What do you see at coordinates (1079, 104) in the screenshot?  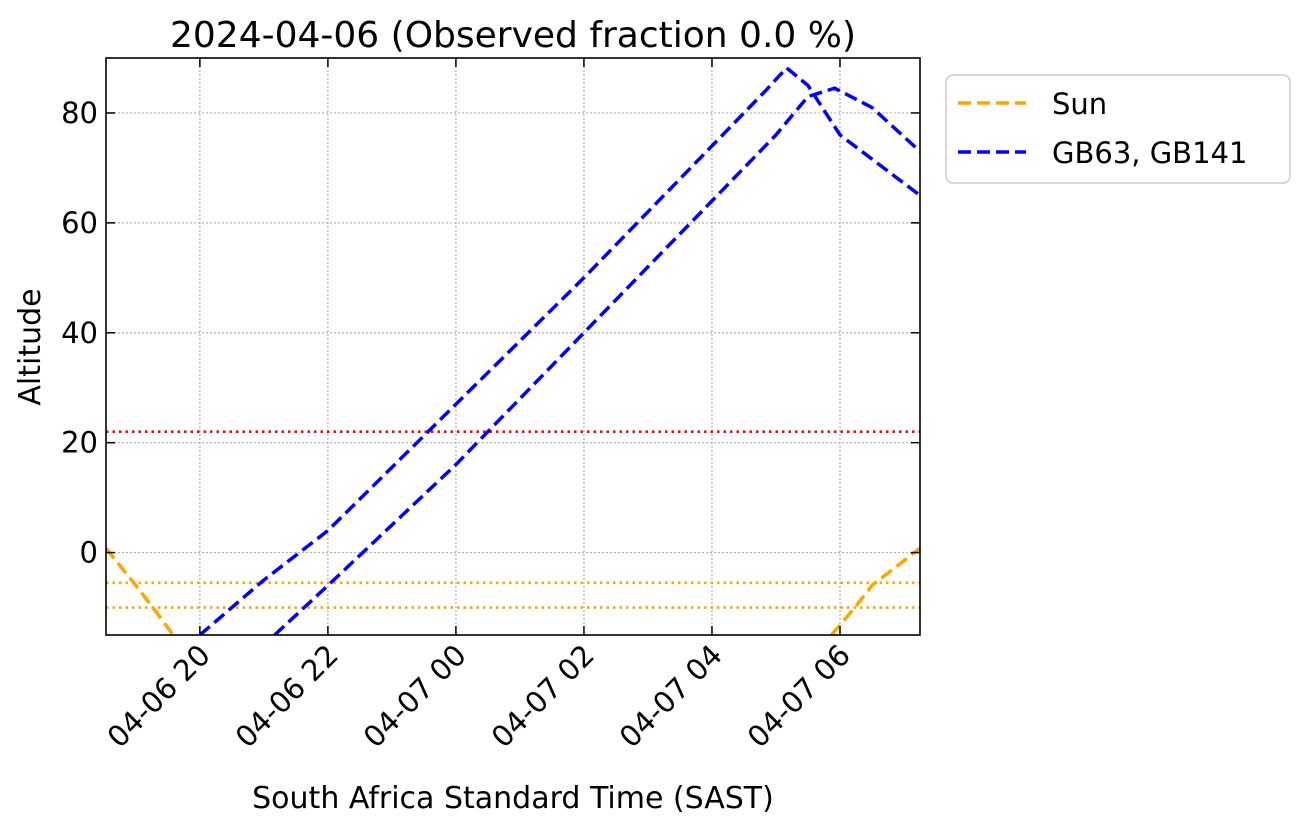 I see `legend-label-sun: Sun` at bounding box center [1079, 104].